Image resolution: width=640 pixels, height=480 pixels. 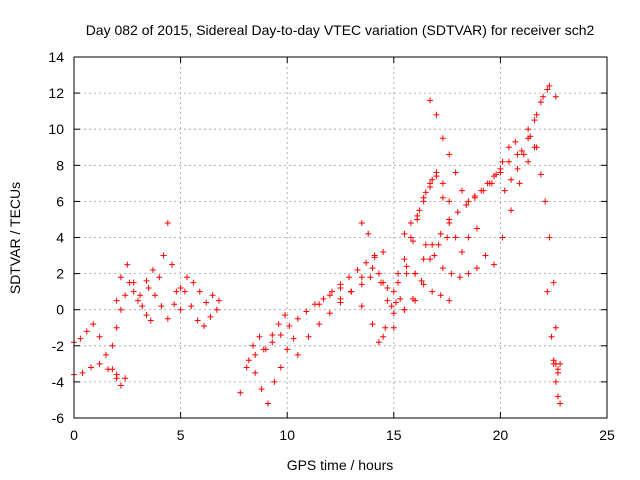 I want to click on series-arc-y, so click(x=557, y=365).